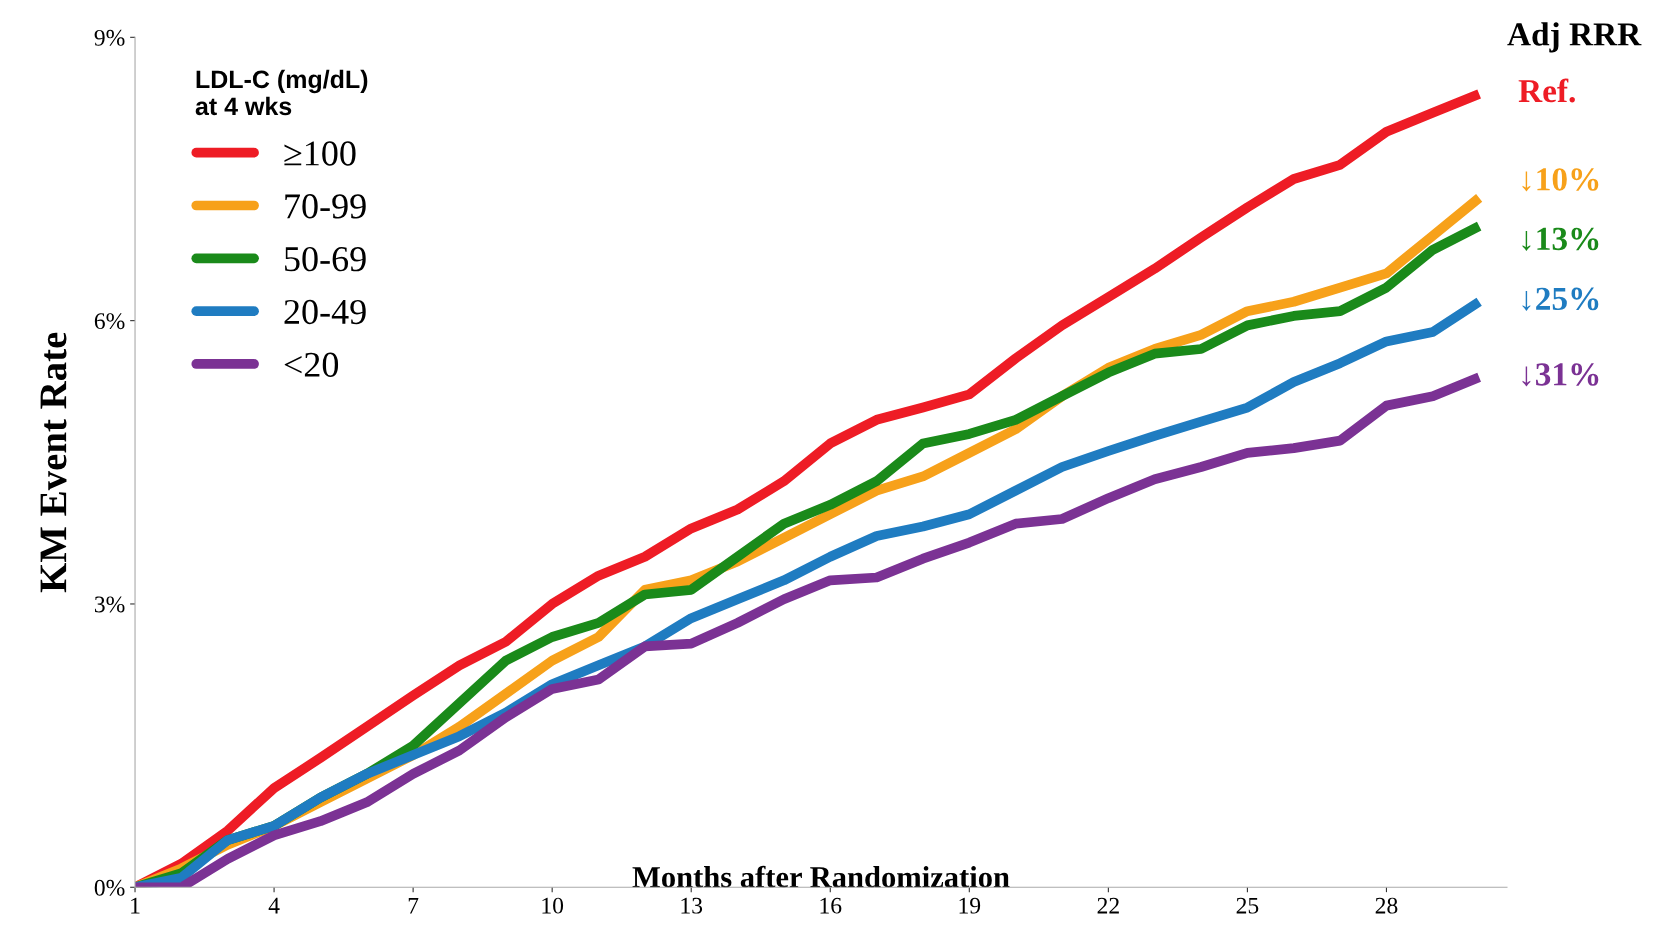 Image resolution: width=1667 pixels, height=933 pixels. What do you see at coordinates (53, 462) in the screenshot?
I see `y-axis-title: KM Event Rate` at bounding box center [53, 462].